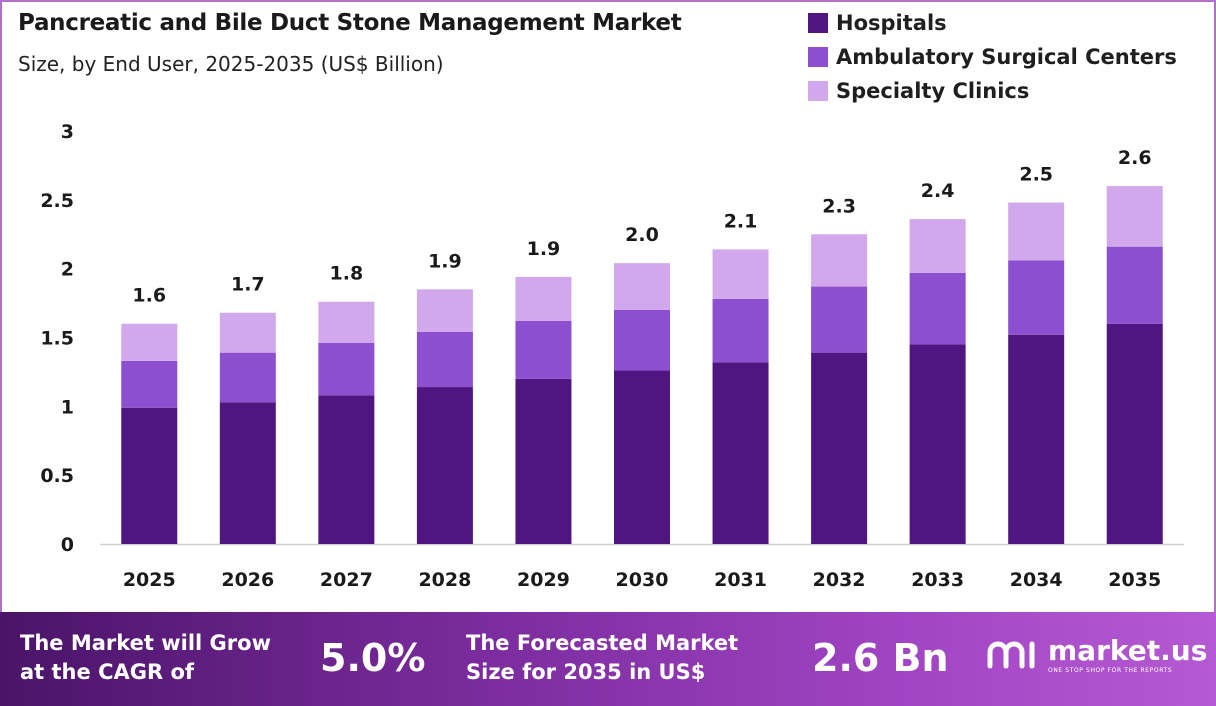 The width and height of the screenshot is (1216, 706). What do you see at coordinates (818, 23) in the screenshot?
I see `legend-swatch-hospitals` at bounding box center [818, 23].